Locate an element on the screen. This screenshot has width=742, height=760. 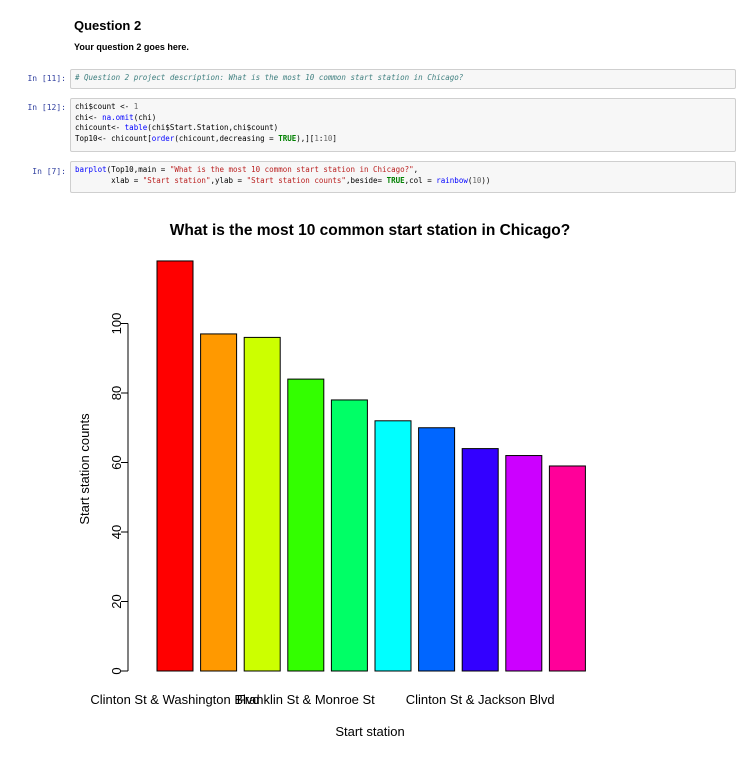
code-token: (chi) is located at coordinates (145, 117).